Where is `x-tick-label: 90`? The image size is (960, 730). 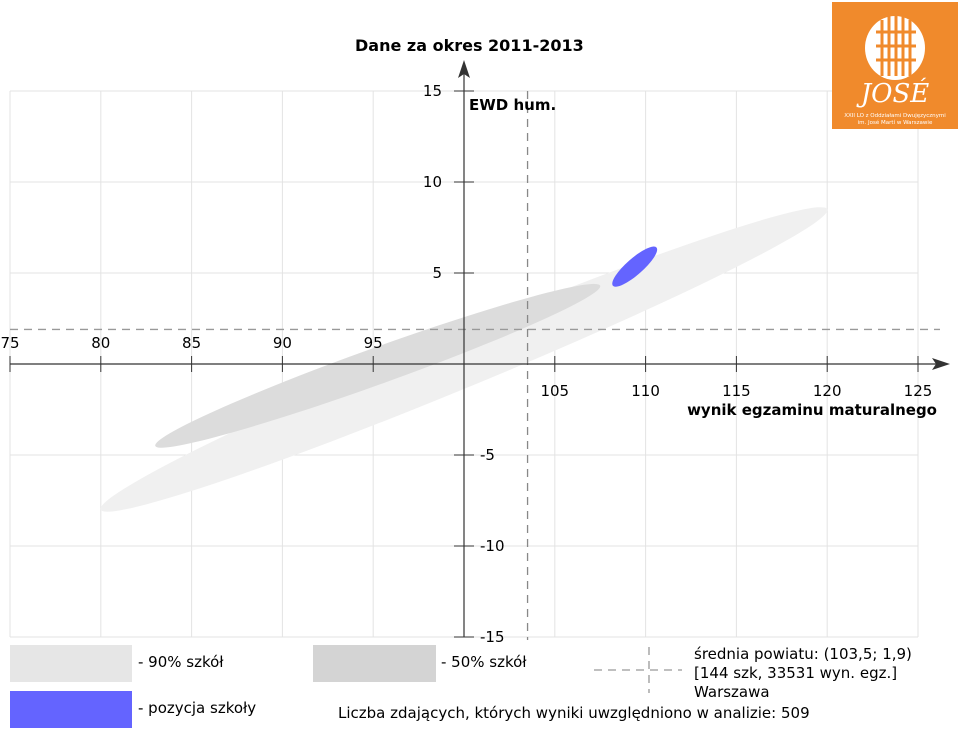 x-tick-label: 90 is located at coordinates (282, 343).